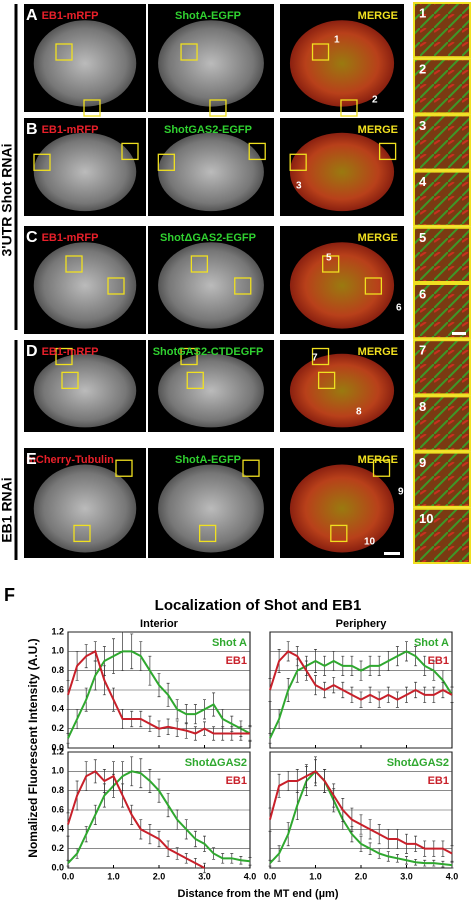 The image size is (472, 902). I want to click on chart: Periphery Shot A EB1, so click(361, 683).